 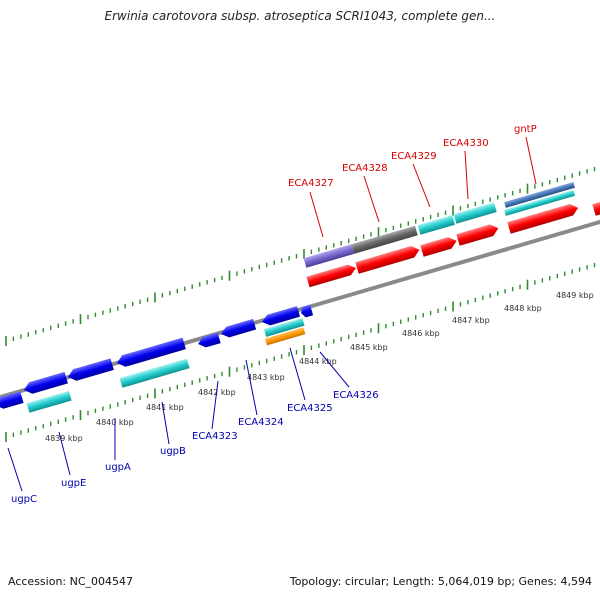 What do you see at coordinates (471, 320) in the screenshot?
I see `scale-label: 4847 kbp` at bounding box center [471, 320].